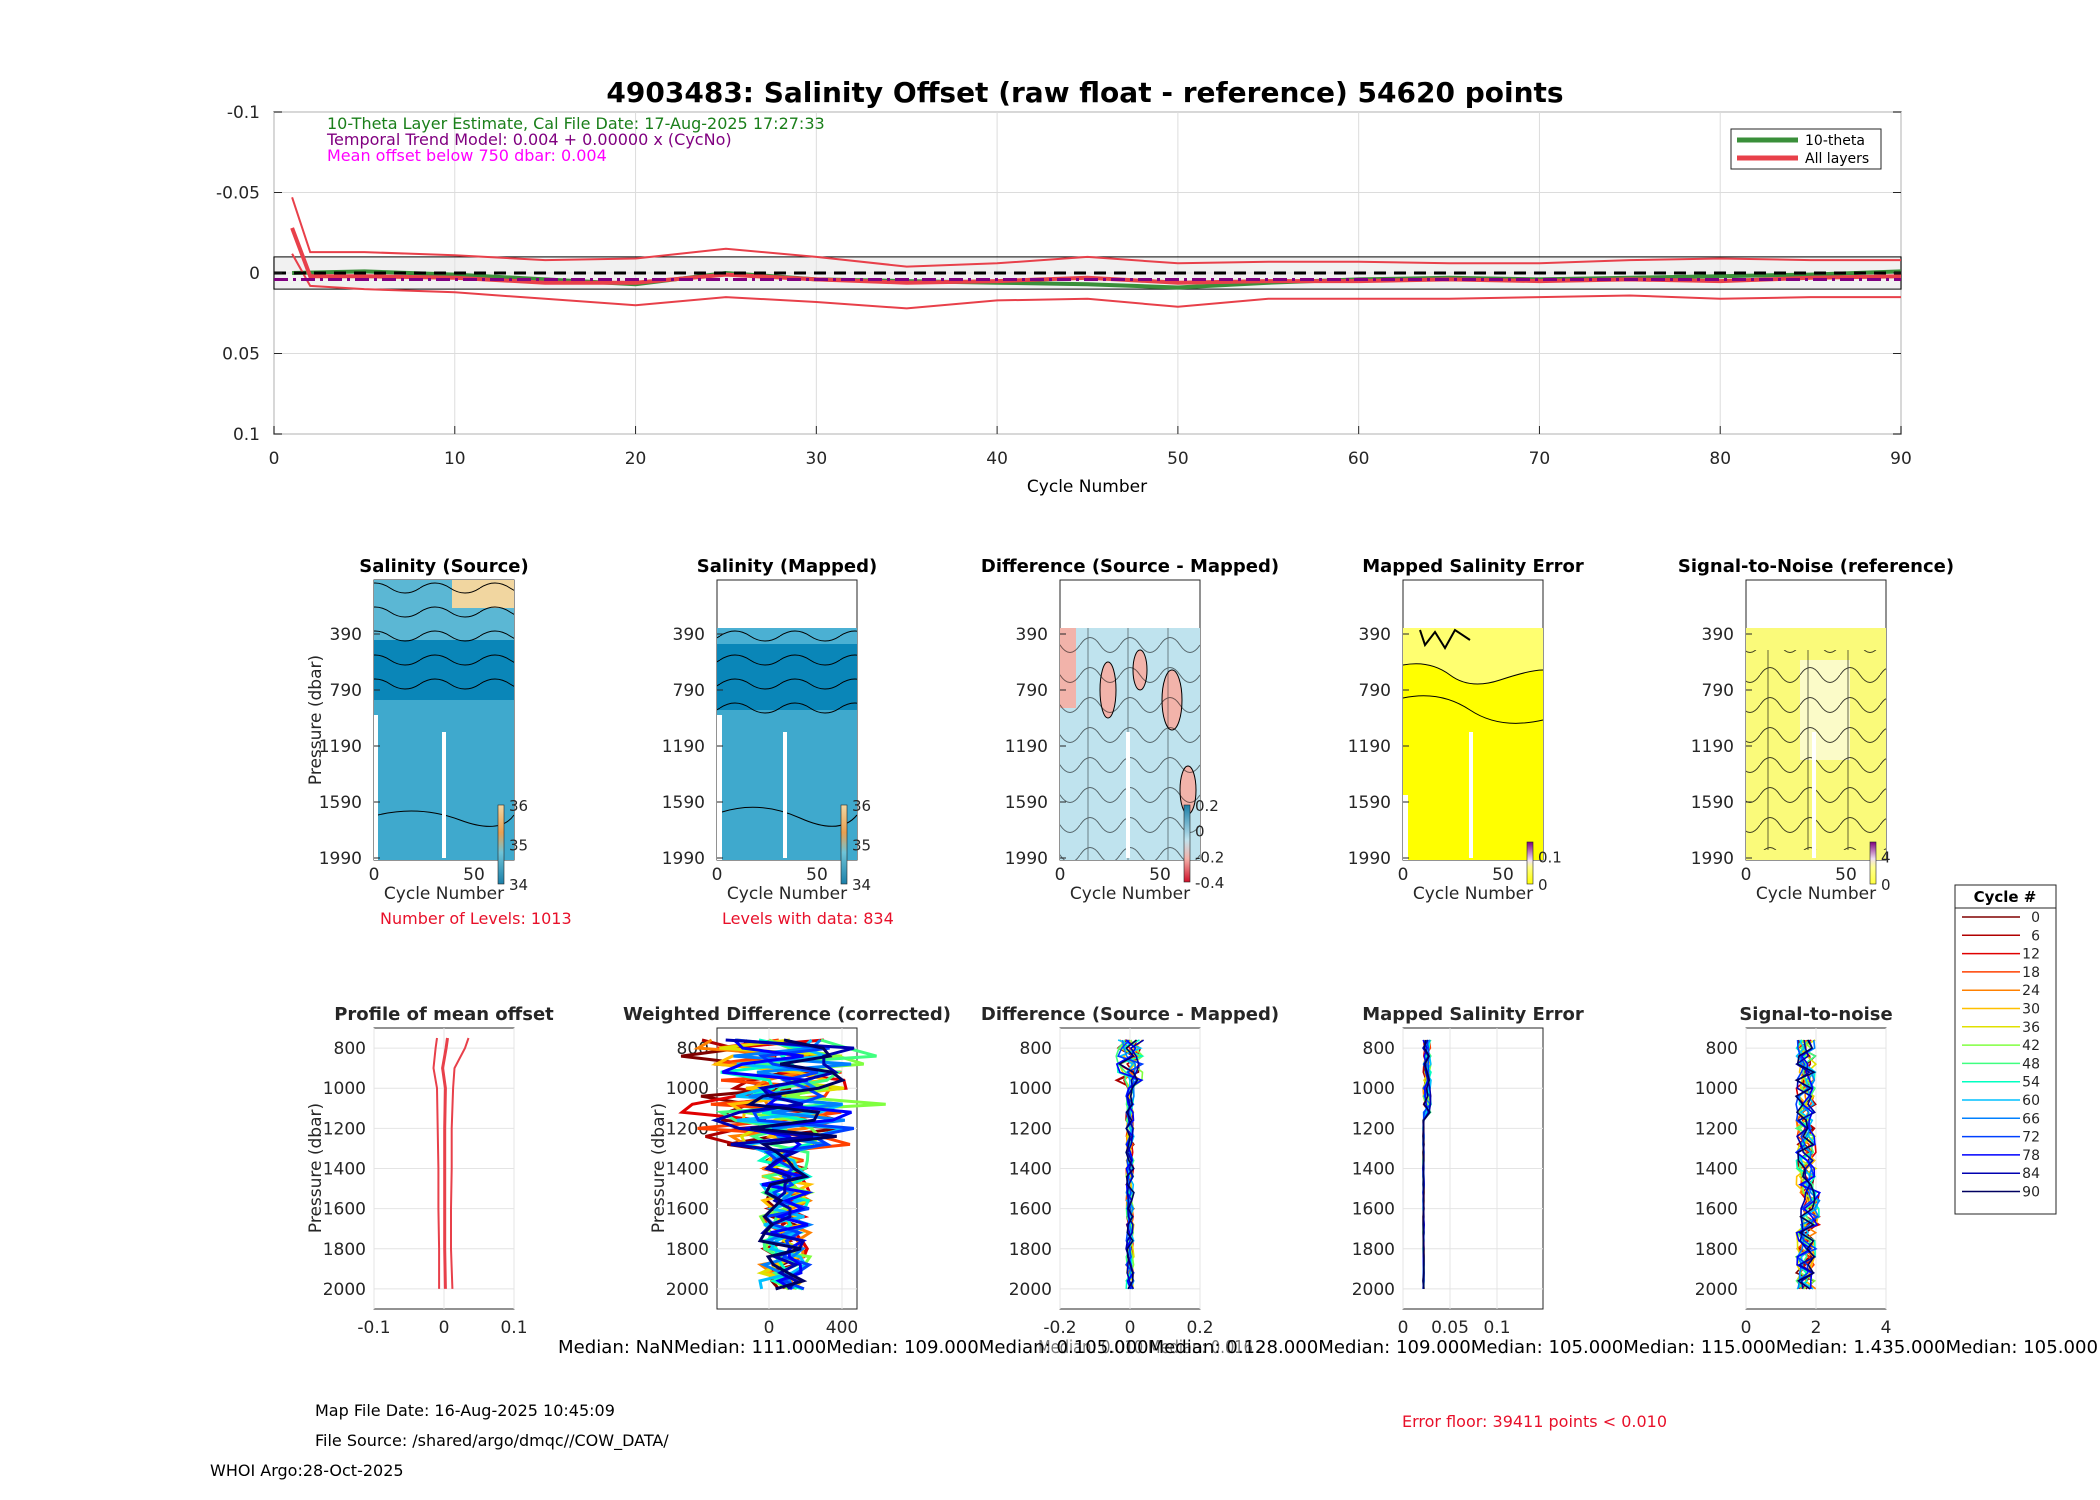 This screenshot has height=1500, width=2100. Describe the element at coordinates (2031, 1010) in the screenshot. I see `cycle-label: 30` at that location.